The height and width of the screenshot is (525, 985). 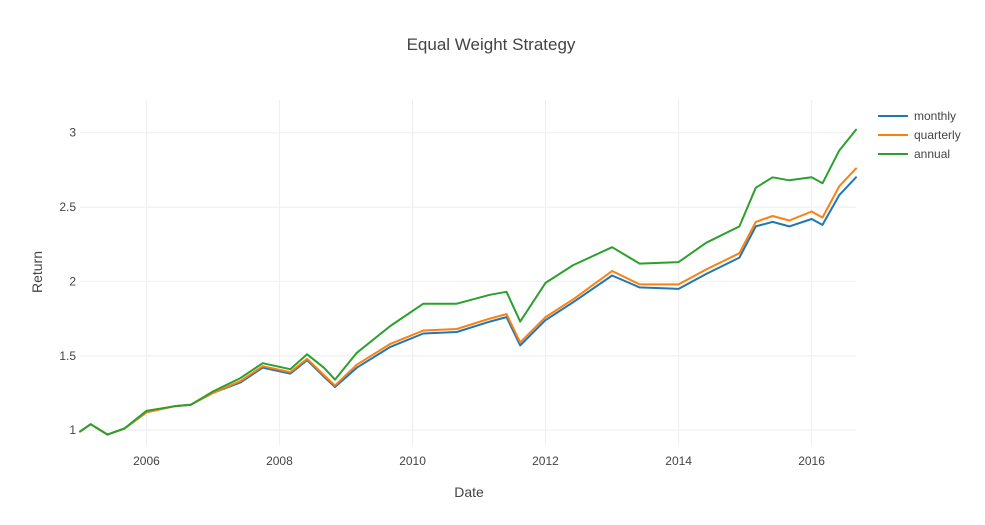 What do you see at coordinates (678, 461) in the screenshot?
I see `x-tick-label: 2014` at bounding box center [678, 461].